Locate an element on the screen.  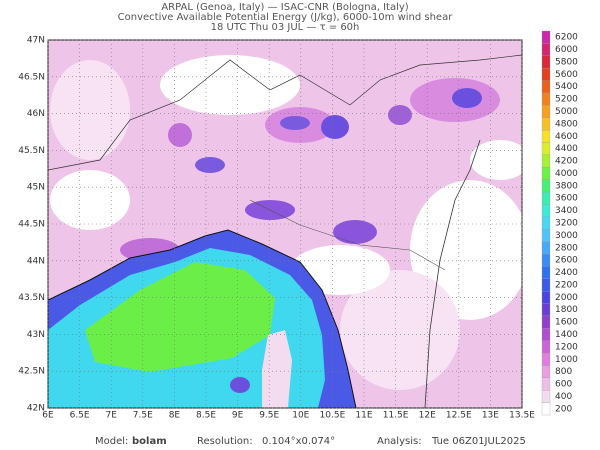
colorbar-label: 3600 is located at coordinates (566, 199).